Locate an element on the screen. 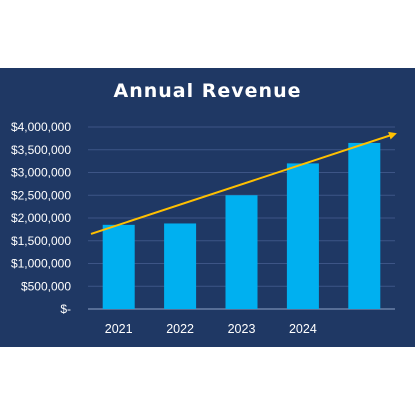 The height and width of the screenshot is (415, 415). chart-title: Annual Revenue is located at coordinates (207, 91).